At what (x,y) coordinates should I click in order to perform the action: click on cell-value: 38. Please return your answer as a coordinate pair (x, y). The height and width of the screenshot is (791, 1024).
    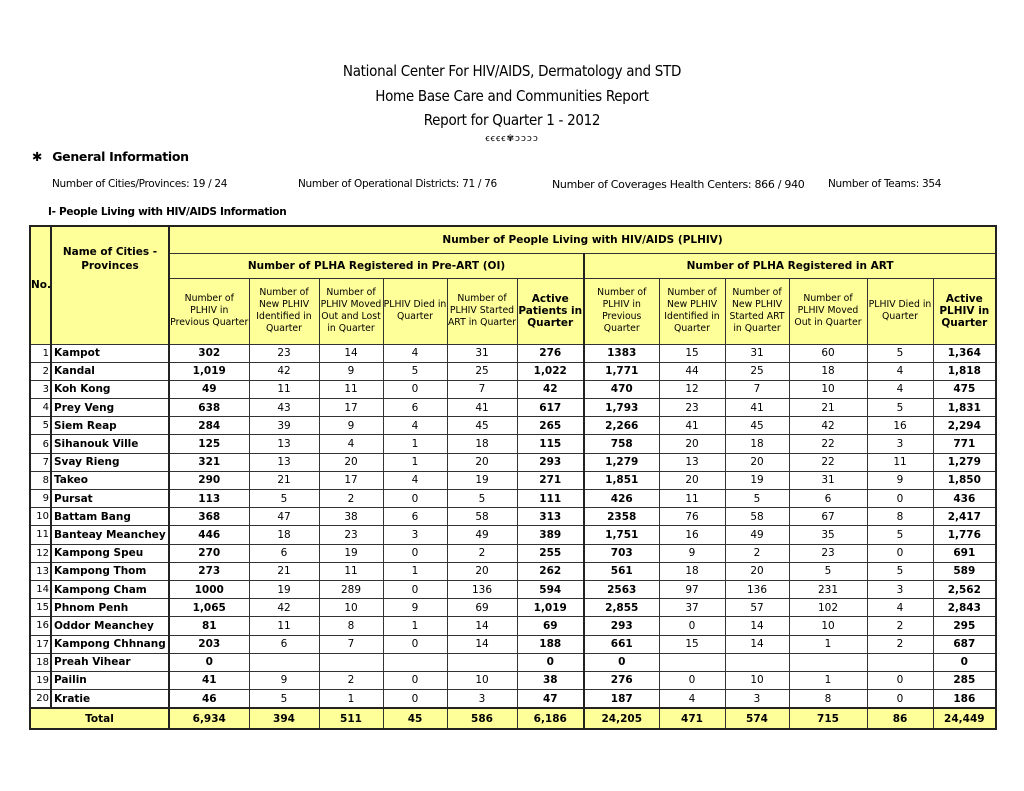
    Looking at the image, I should click on (550, 680).